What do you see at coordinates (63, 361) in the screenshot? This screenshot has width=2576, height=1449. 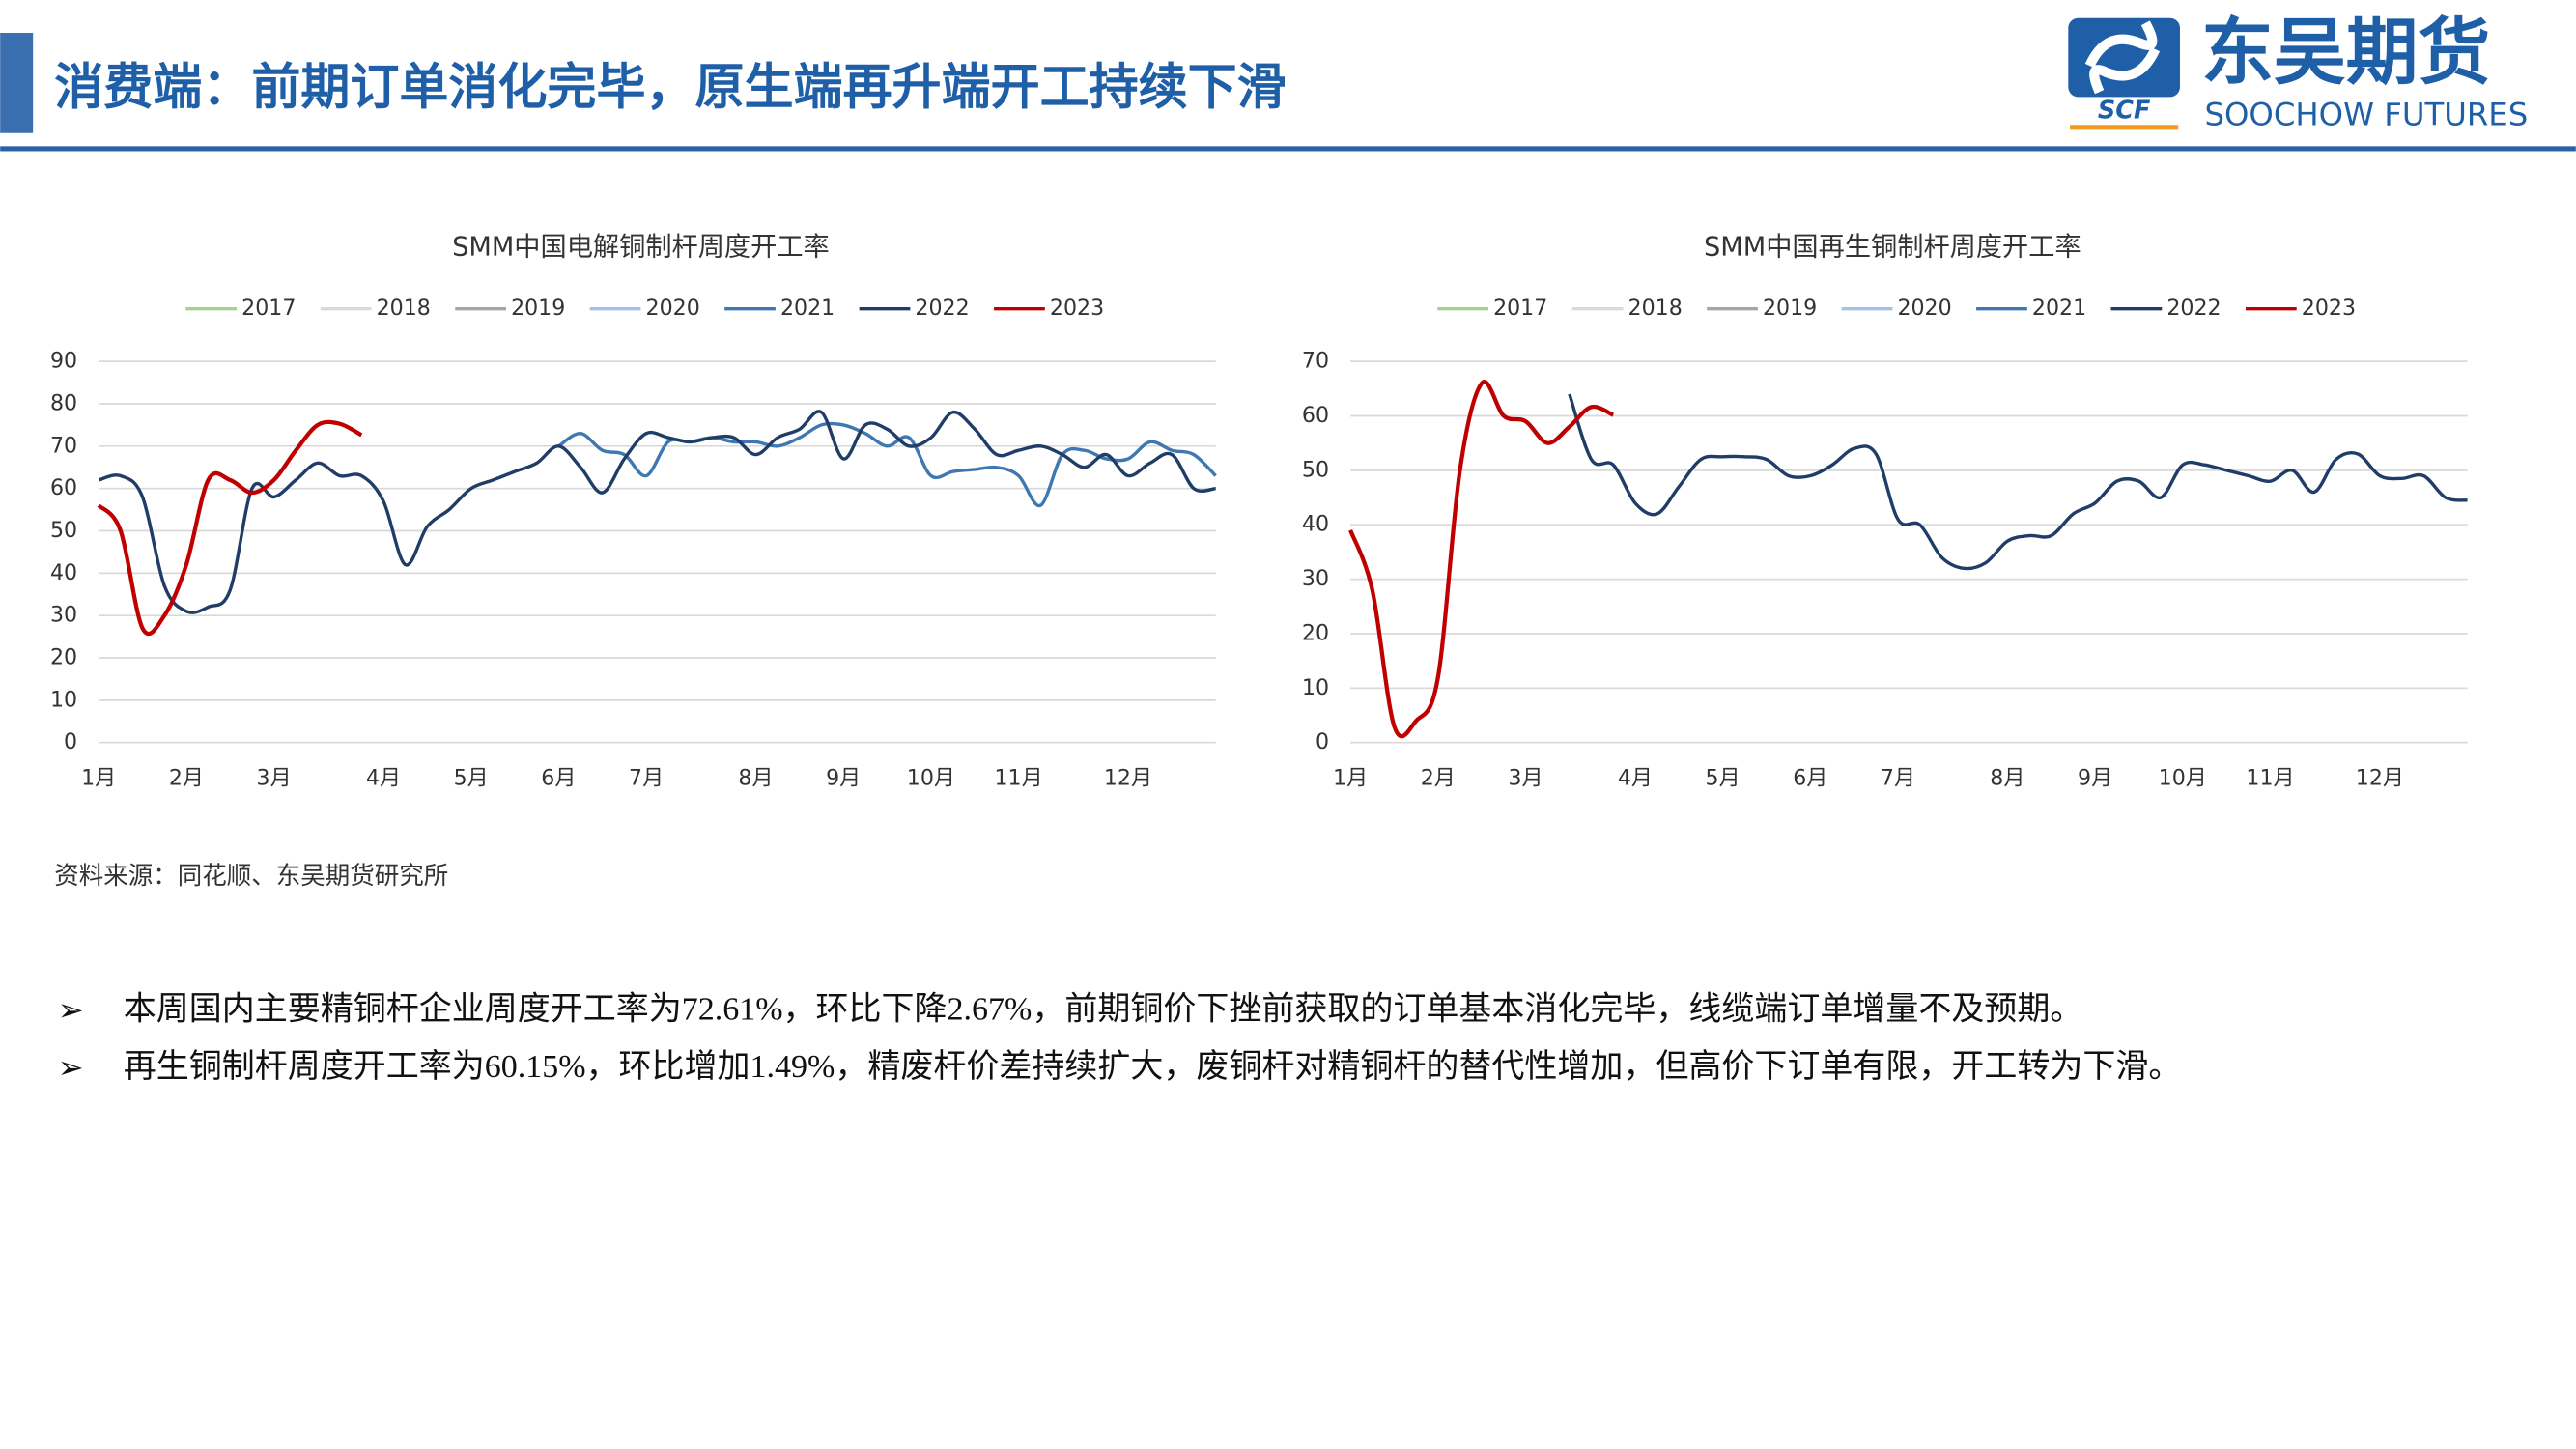 I see `y-tick-label: 90` at bounding box center [63, 361].